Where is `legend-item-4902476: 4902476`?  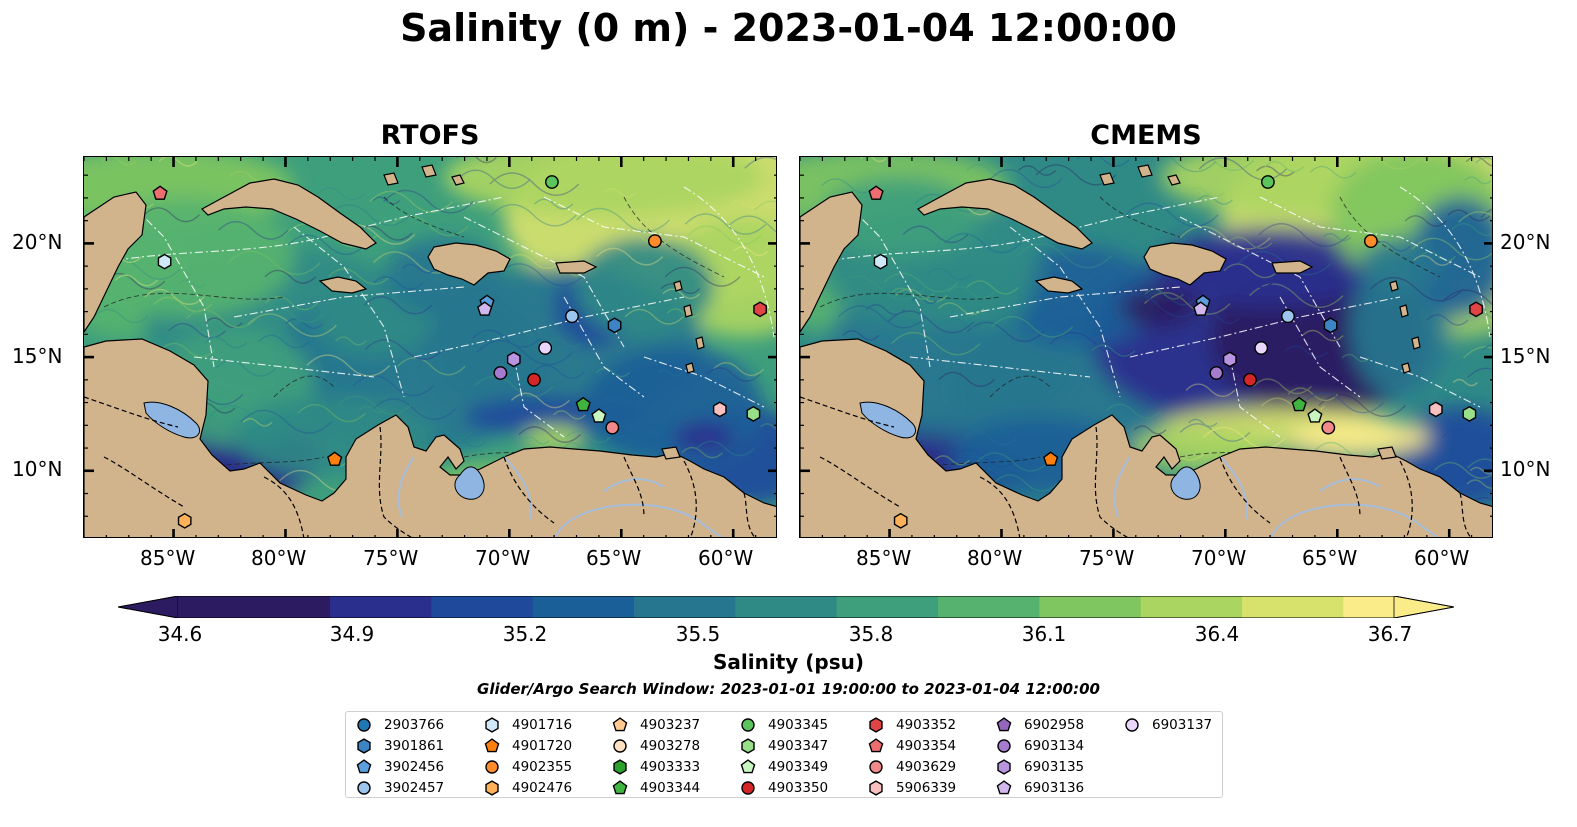 legend-item-4902476: 4902476 is located at coordinates (528, 787).